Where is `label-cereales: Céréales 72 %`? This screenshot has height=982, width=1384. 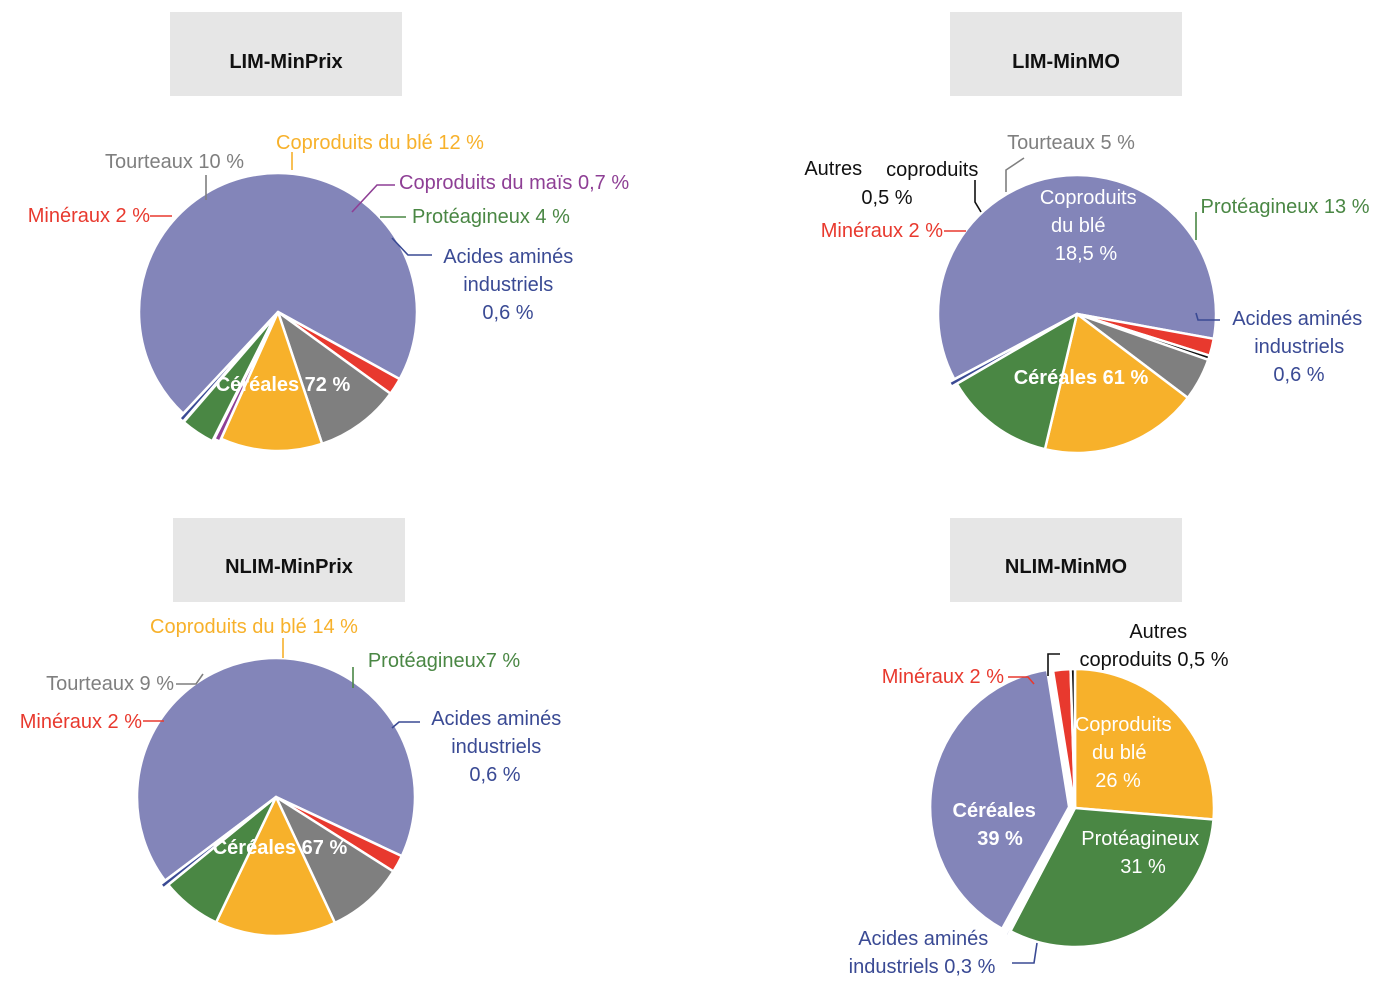 label-cereales: Céréales 72 % is located at coordinates (283, 385).